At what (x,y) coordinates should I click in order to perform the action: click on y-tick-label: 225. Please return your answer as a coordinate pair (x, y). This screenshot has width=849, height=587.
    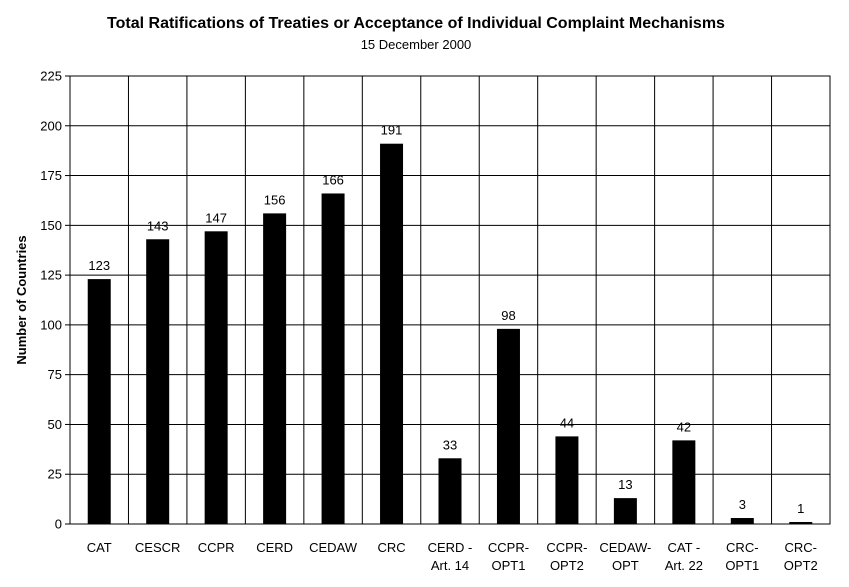
    Looking at the image, I should click on (51, 76).